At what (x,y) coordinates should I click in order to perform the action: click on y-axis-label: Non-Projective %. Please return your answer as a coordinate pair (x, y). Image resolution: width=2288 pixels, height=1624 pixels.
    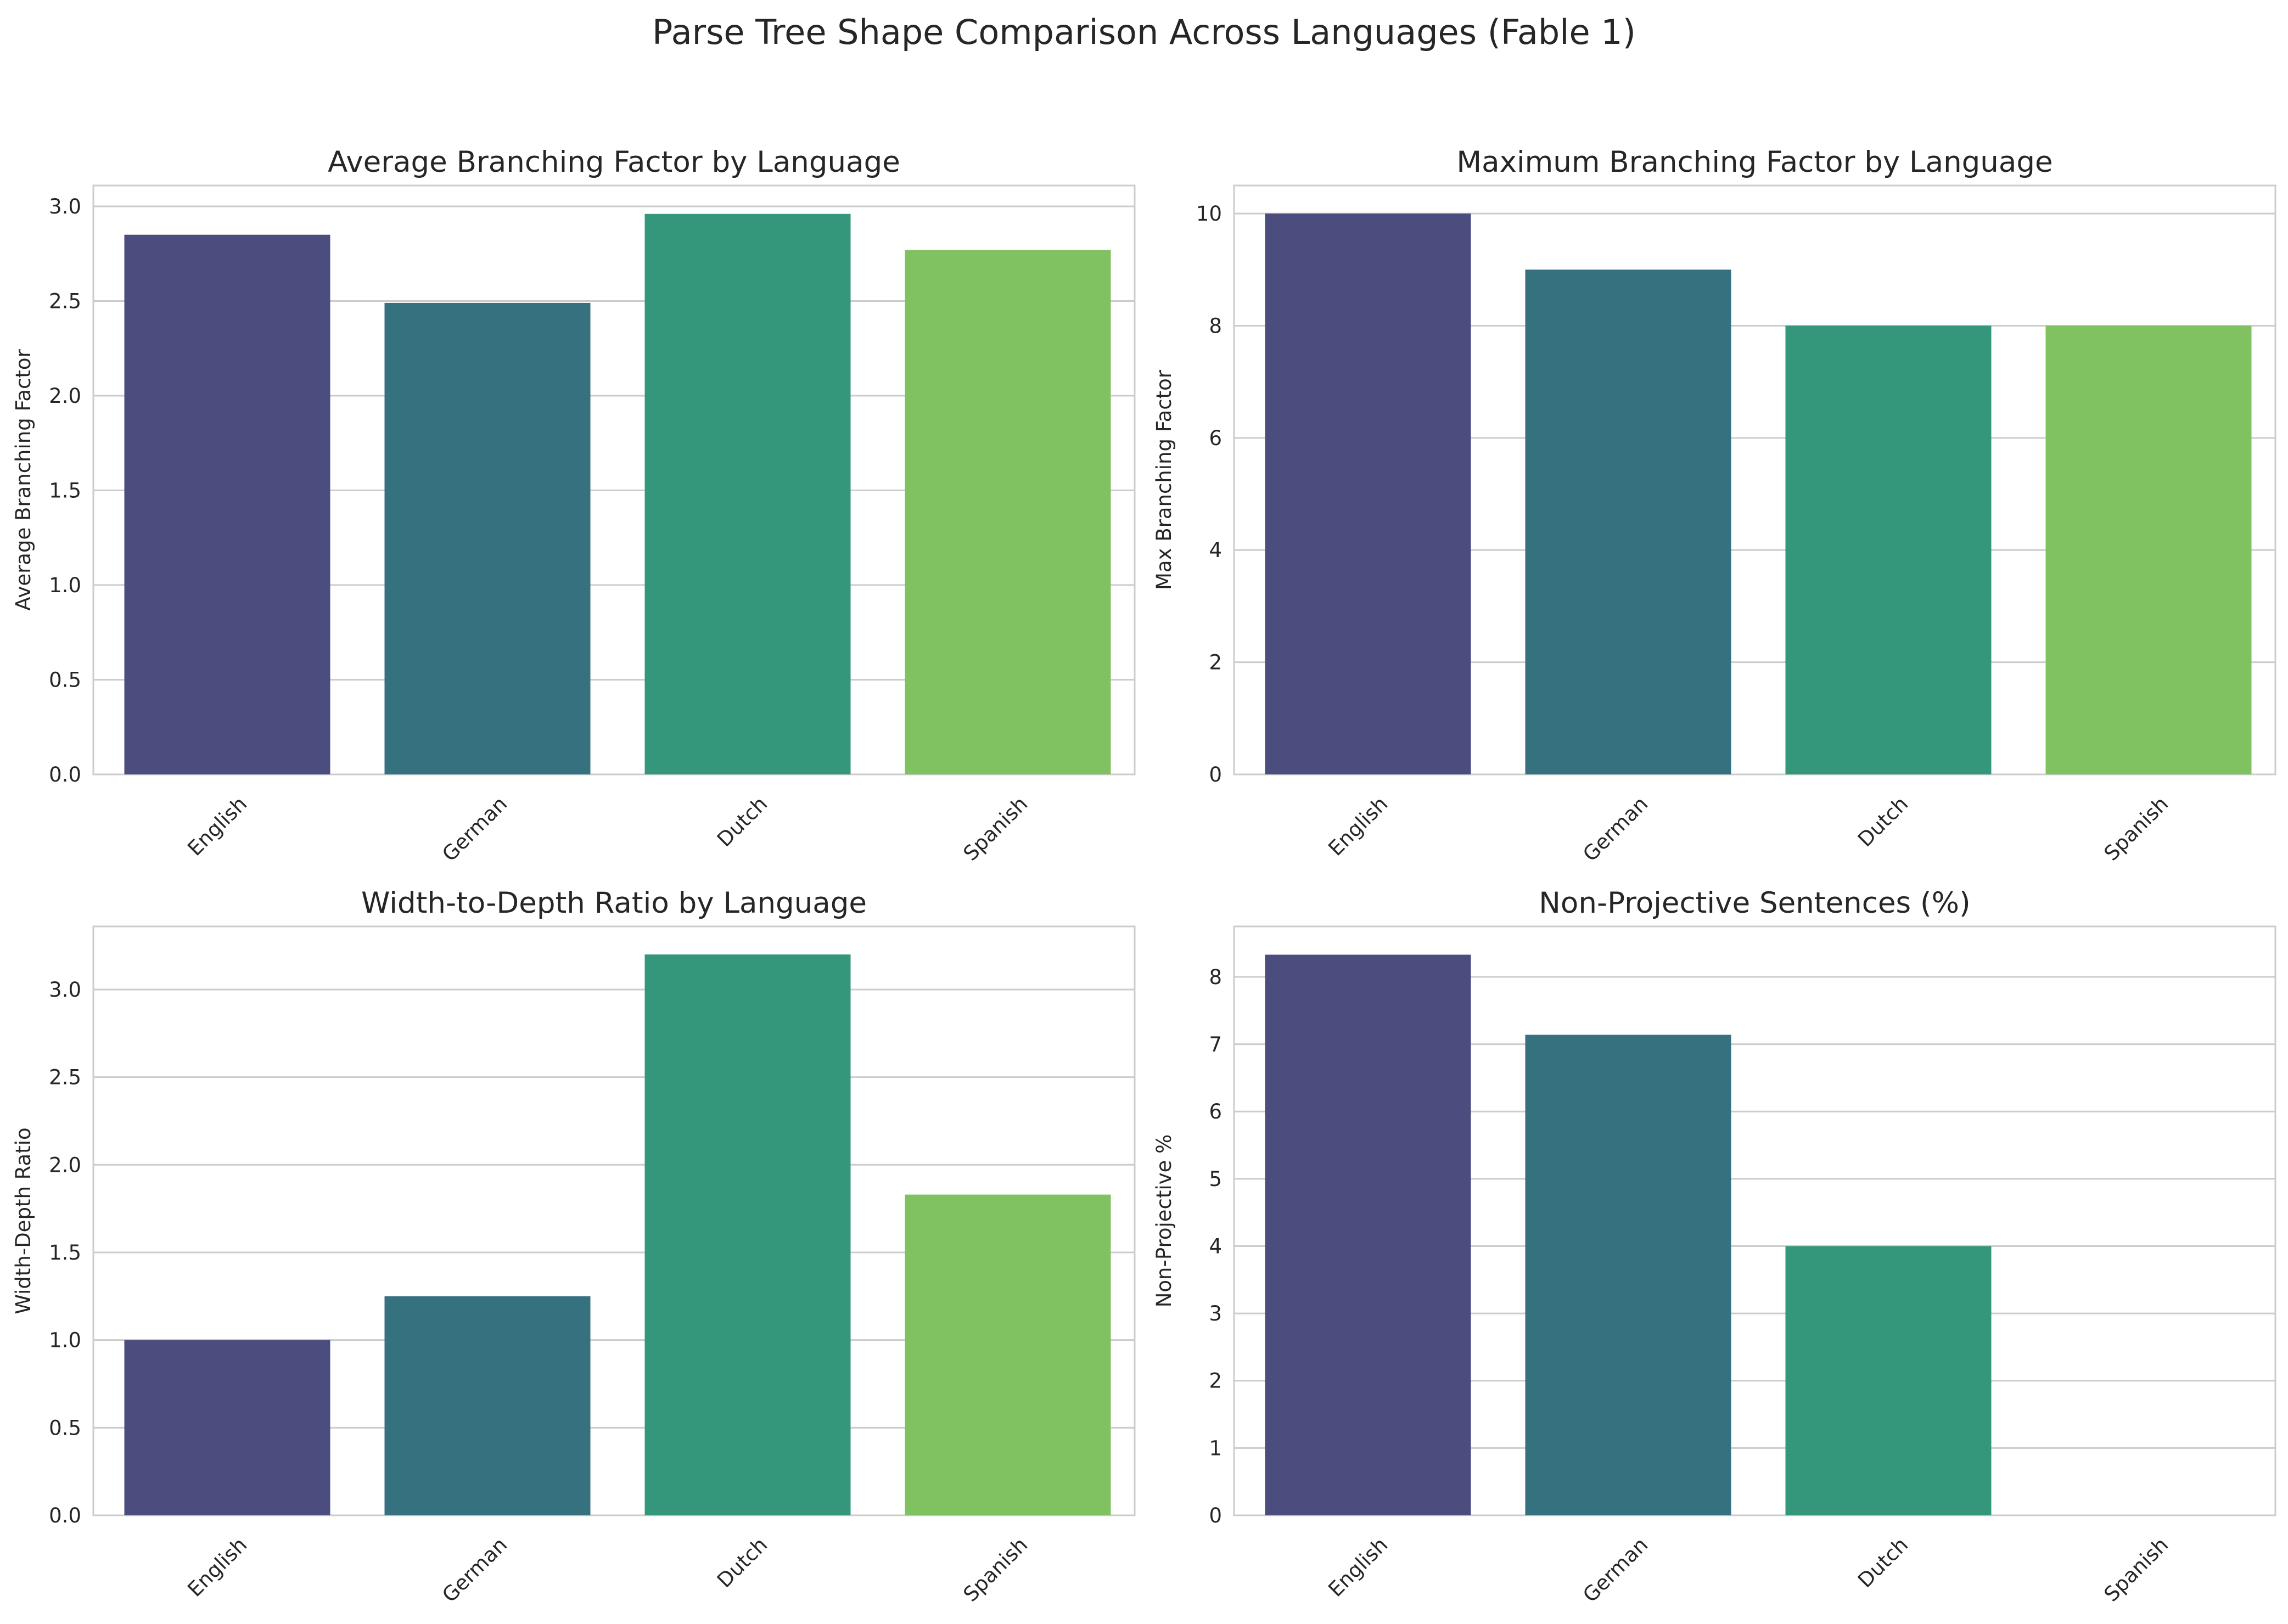
    Looking at the image, I should click on (1164, 1221).